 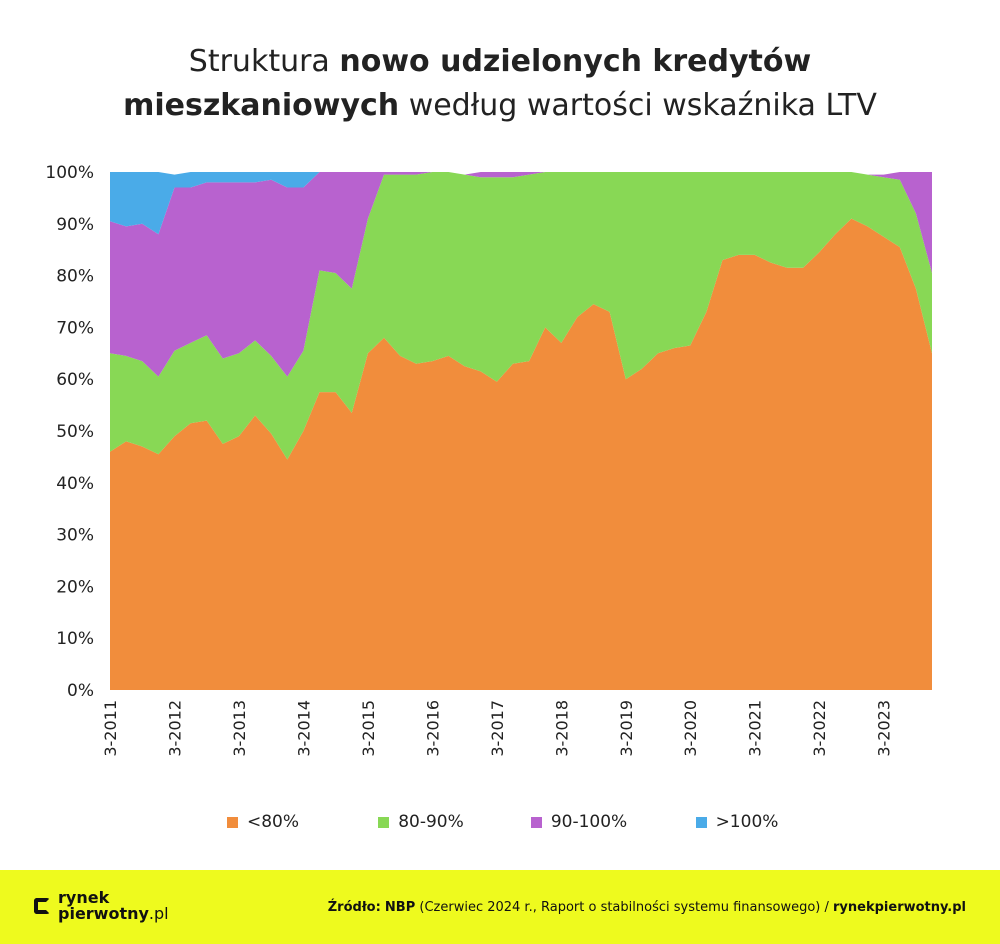 What do you see at coordinates (589, 822) in the screenshot?
I see `legend-label: 90-100%` at bounding box center [589, 822].